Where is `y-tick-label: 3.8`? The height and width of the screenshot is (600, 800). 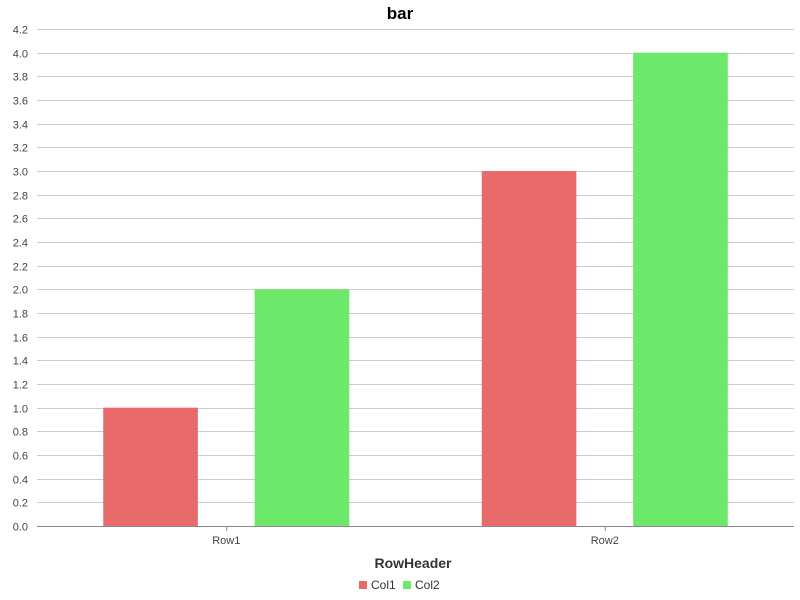 y-tick-label: 3.8 is located at coordinates (20, 78).